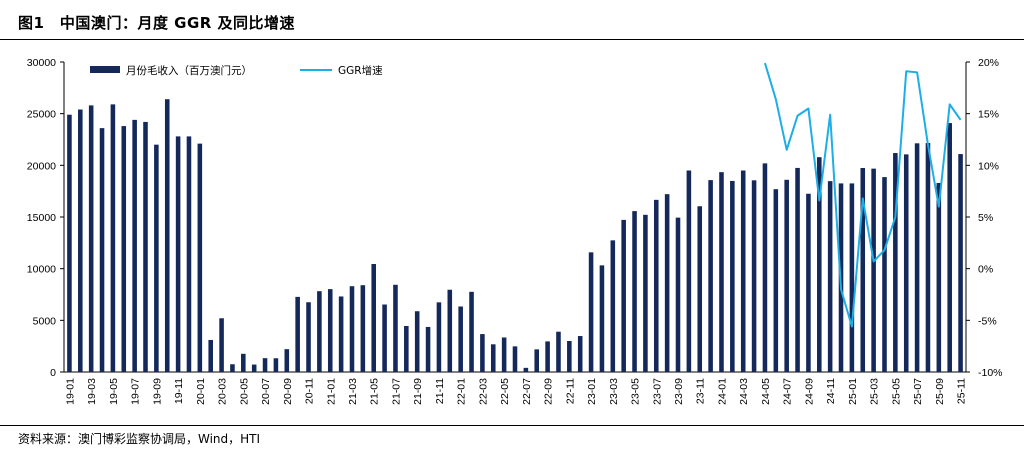 This screenshot has width=1024, height=453. What do you see at coordinates (418, 391) in the screenshot?
I see `x-tick-label: 21-09` at bounding box center [418, 391].